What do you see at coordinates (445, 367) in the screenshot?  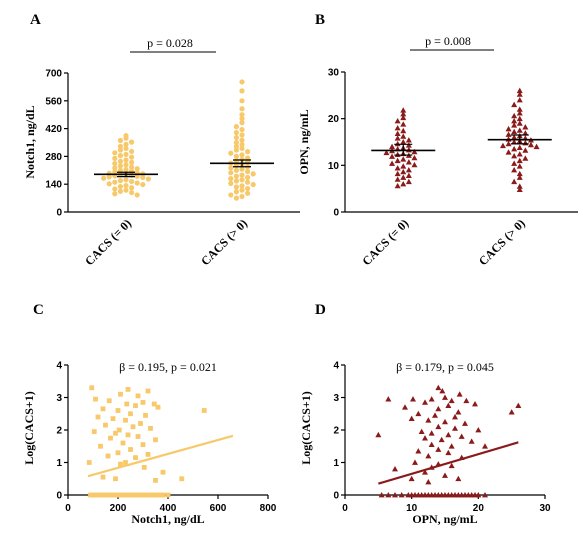 I see `regression-annotation: β = 0.179, p = 0.045` at bounding box center [445, 367].